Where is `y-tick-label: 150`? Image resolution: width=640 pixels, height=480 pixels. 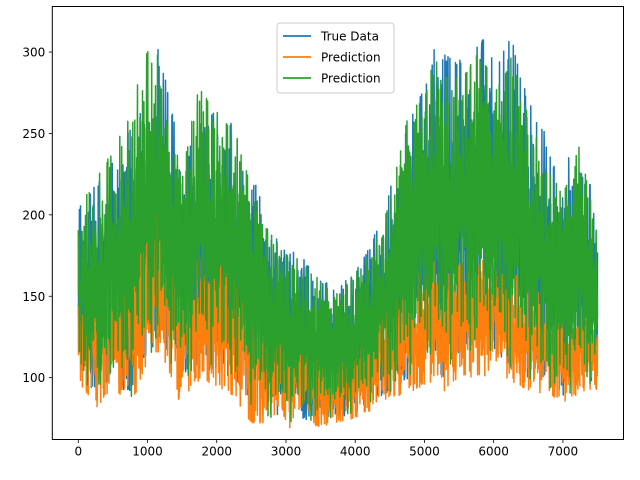
y-tick-label: 150 is located at coordinates (33, 297).